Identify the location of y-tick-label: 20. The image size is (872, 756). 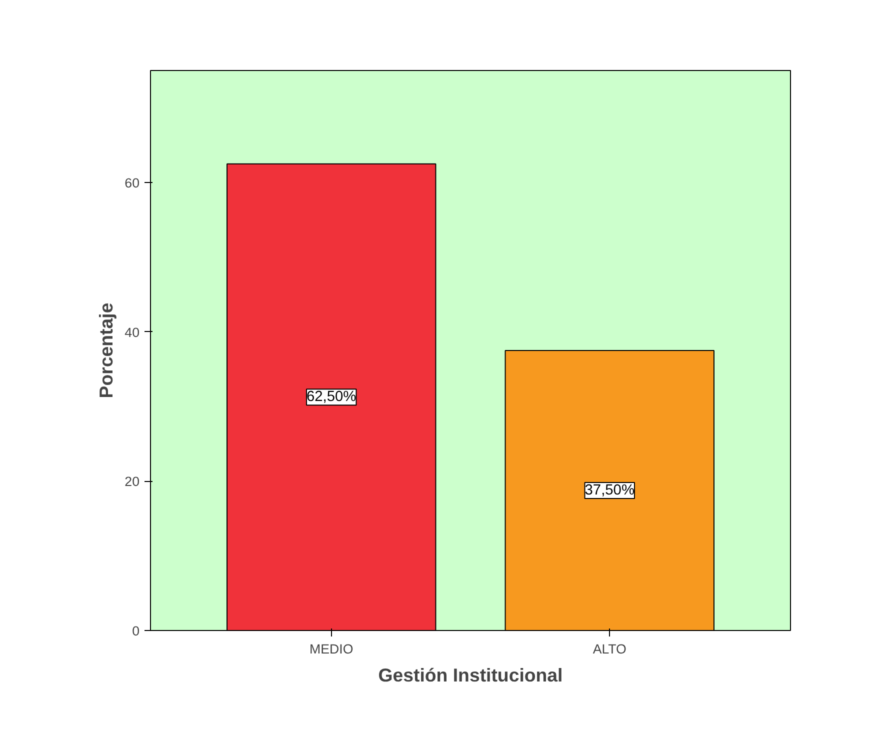
(132, 482).